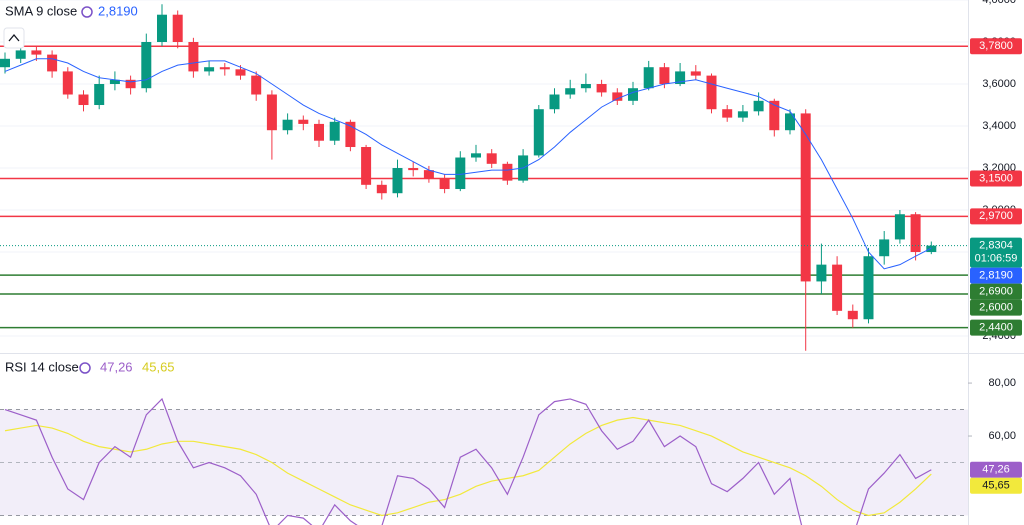 The height and width of the screenshot is (525, 1024). I want to click on collapse-button, so click(14, 38).